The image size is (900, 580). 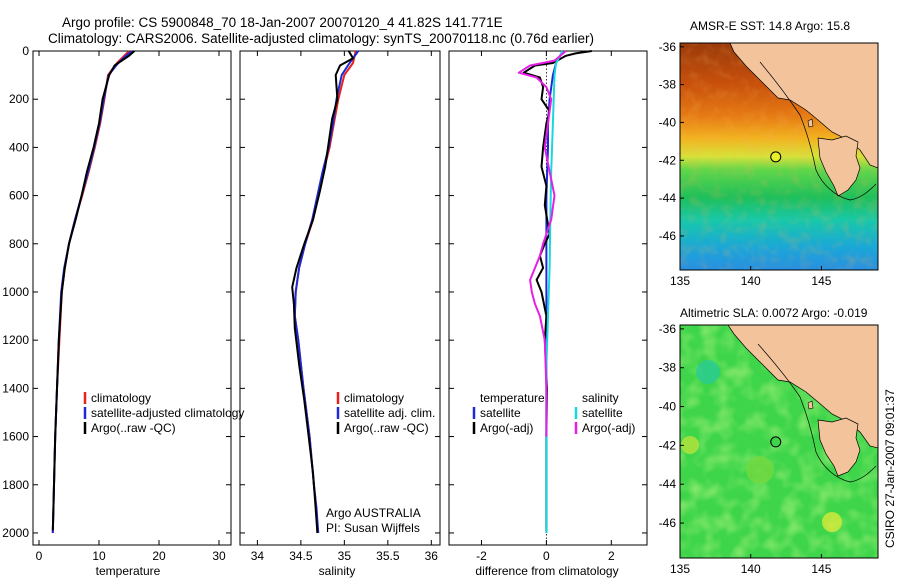 I want to click on x-tick-label: 35, so click(x=345, y=556).